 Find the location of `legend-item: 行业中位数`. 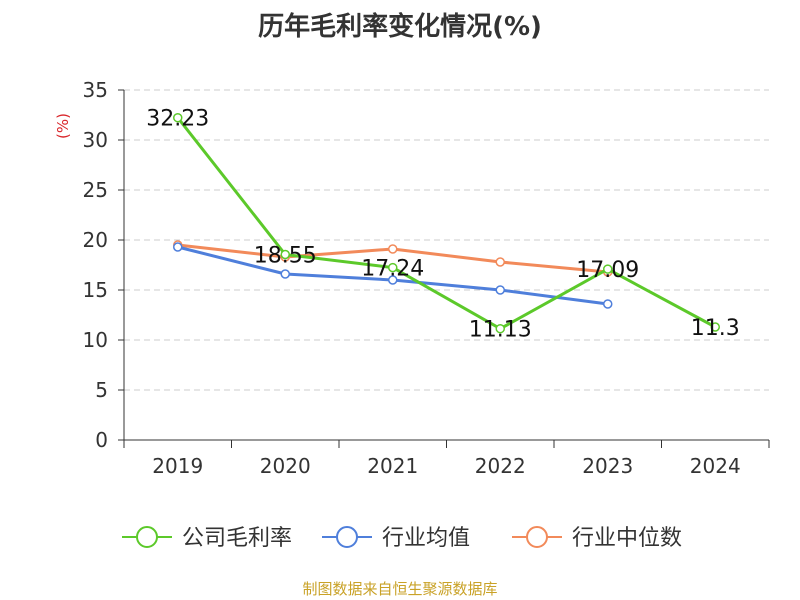

legend-item: 行业中位数 is located at coordinates (597, 538).